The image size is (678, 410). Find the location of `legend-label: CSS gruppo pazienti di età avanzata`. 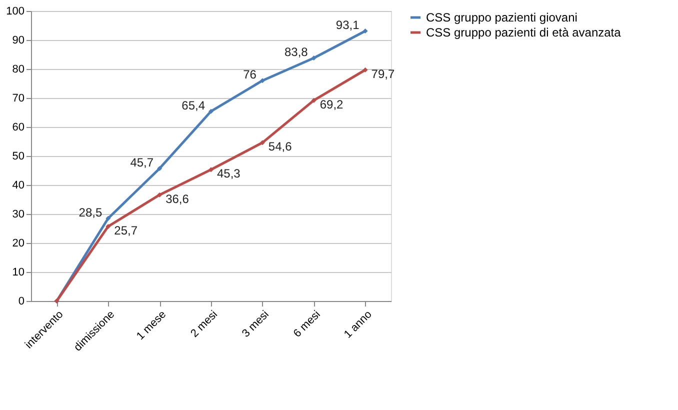

legend-label: CSS gruppo pazienti di età avanzata is located at coordinates (524, 33).